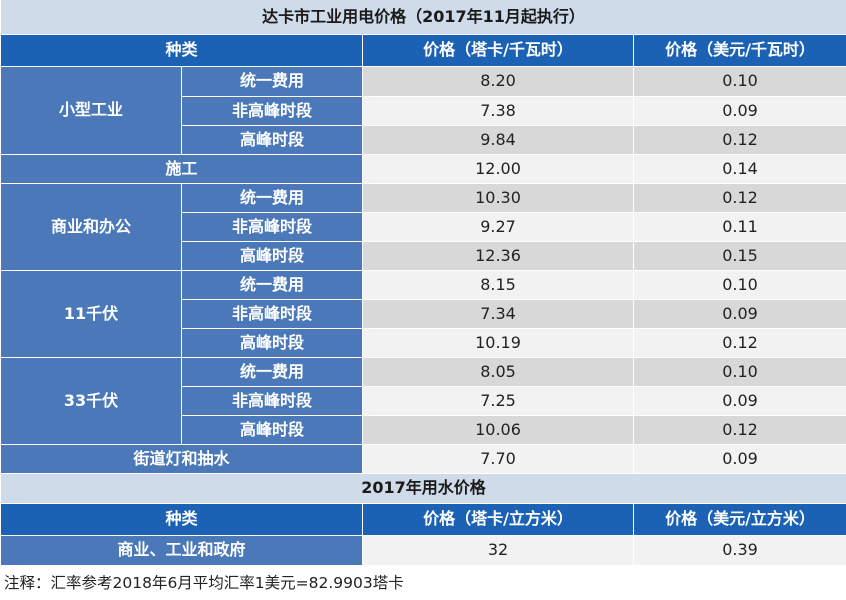  I want to click on group-11kv: 11千伏, so click(91, 313).